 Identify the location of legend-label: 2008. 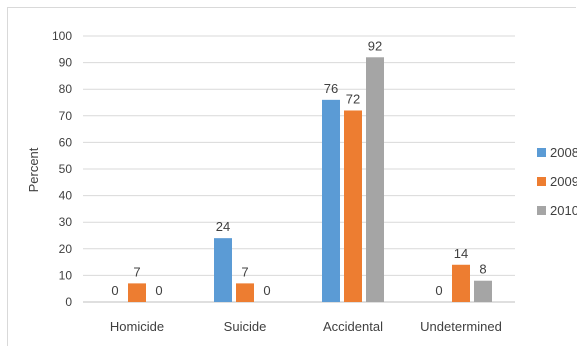
(563, 152).